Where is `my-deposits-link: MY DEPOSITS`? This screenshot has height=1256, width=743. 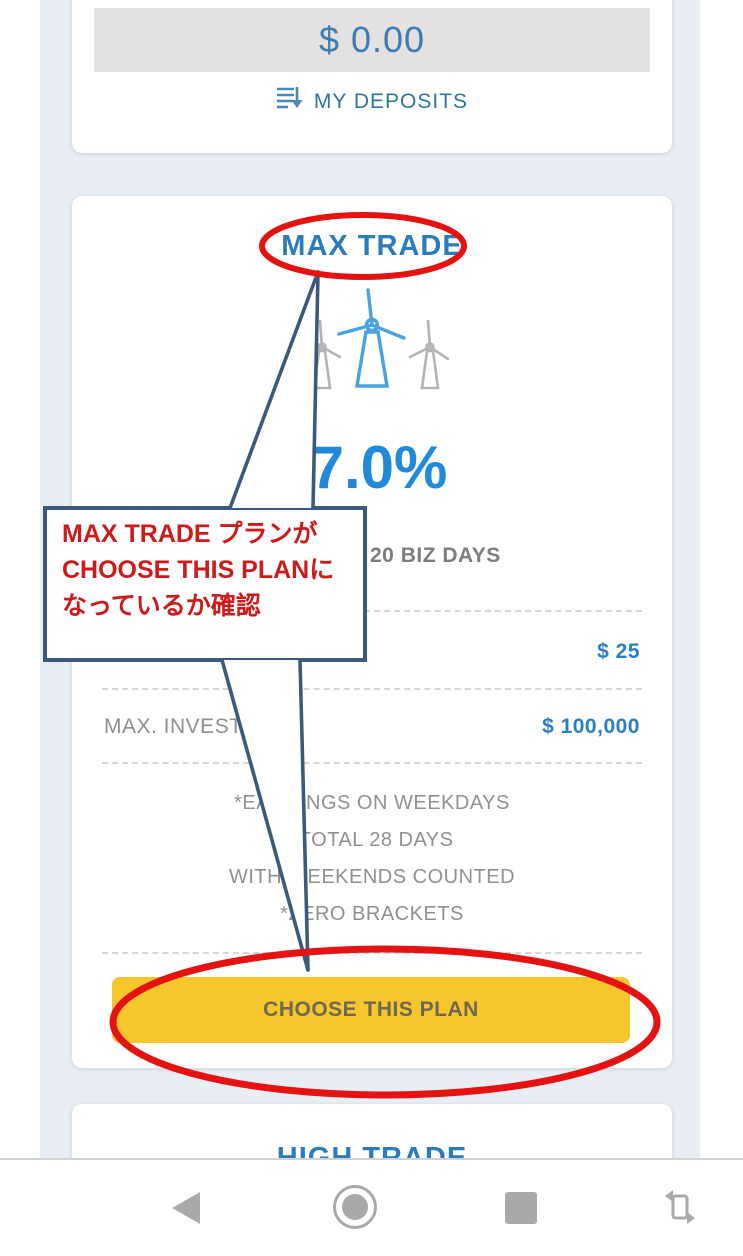
my-deposits-link: MY DEPOSITS is located at coordinates (372, 101).